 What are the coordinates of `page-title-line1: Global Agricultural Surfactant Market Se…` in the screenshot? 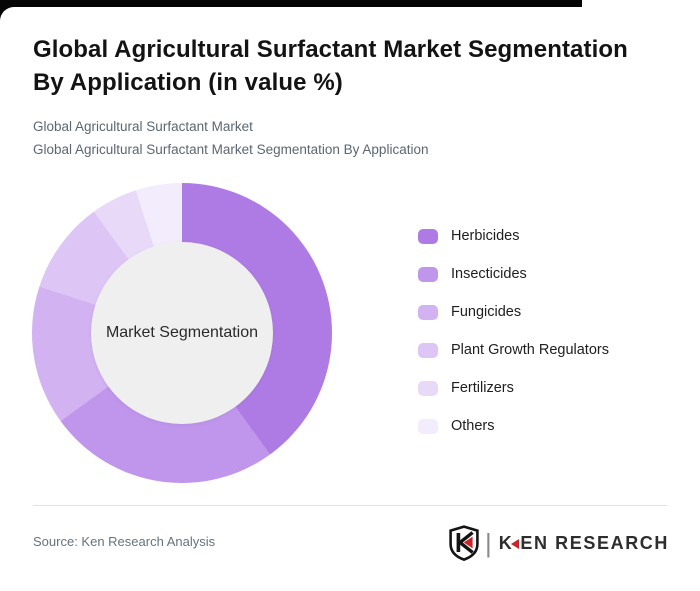 It's located at (330, 49).